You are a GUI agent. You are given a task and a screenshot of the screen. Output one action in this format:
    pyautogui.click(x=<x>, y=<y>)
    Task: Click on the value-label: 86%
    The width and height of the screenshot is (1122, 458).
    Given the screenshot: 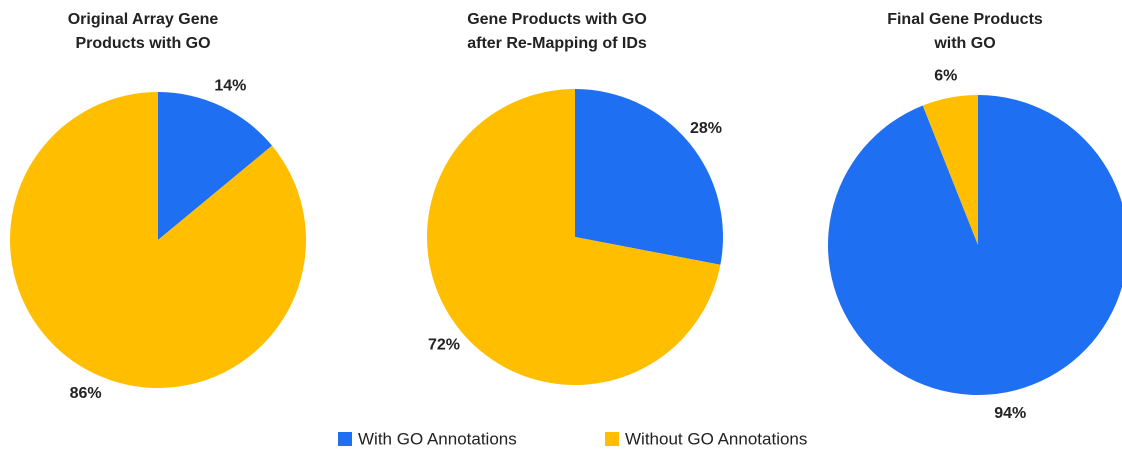 What is the action you would take?
    pyautogui.click(x=86, y=393)
    